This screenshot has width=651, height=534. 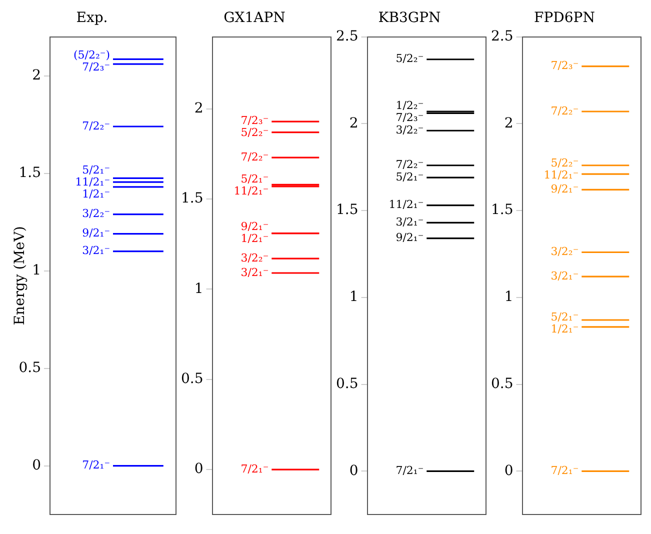 I want to click on series-label: 1/2₂⁻, so click(x=410, y=105).